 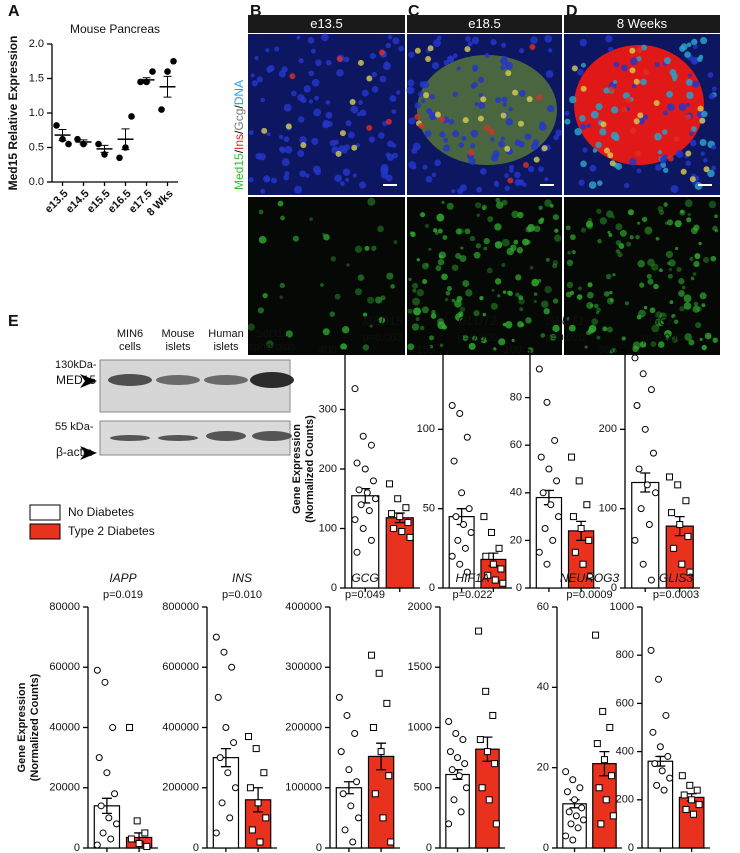 What do you see at coordinates (614, 588) in the screenshot?
I see `y-tick-label: 0` at bounding box center [614, 588].